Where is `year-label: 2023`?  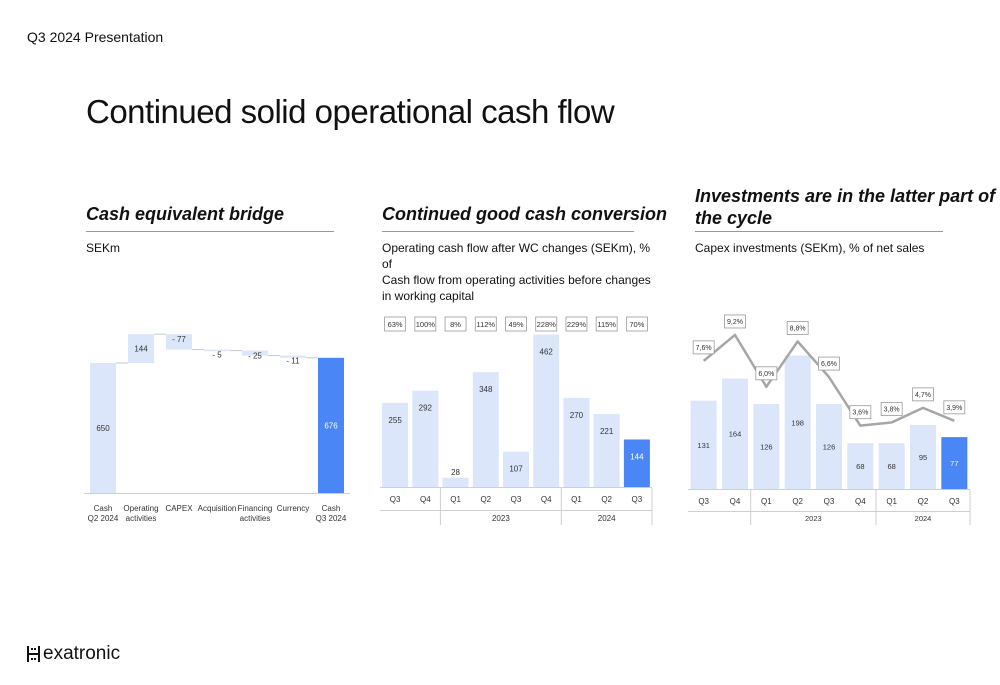 year-label: 2023 is located at coordinates (501, 518).